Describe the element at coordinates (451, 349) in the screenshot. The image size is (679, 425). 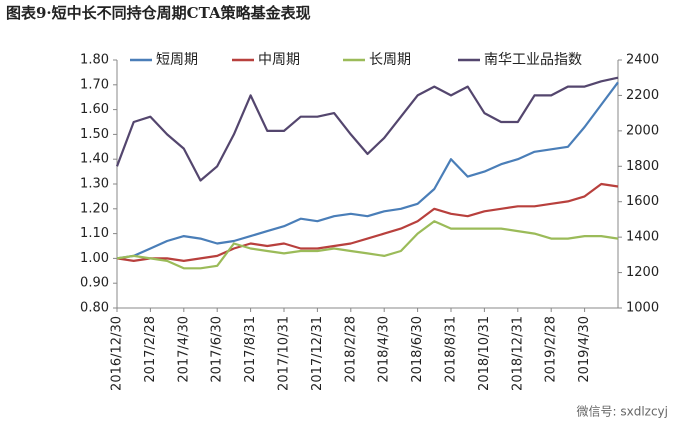
I see `x-tick-label: 2018/8/31` at that location.